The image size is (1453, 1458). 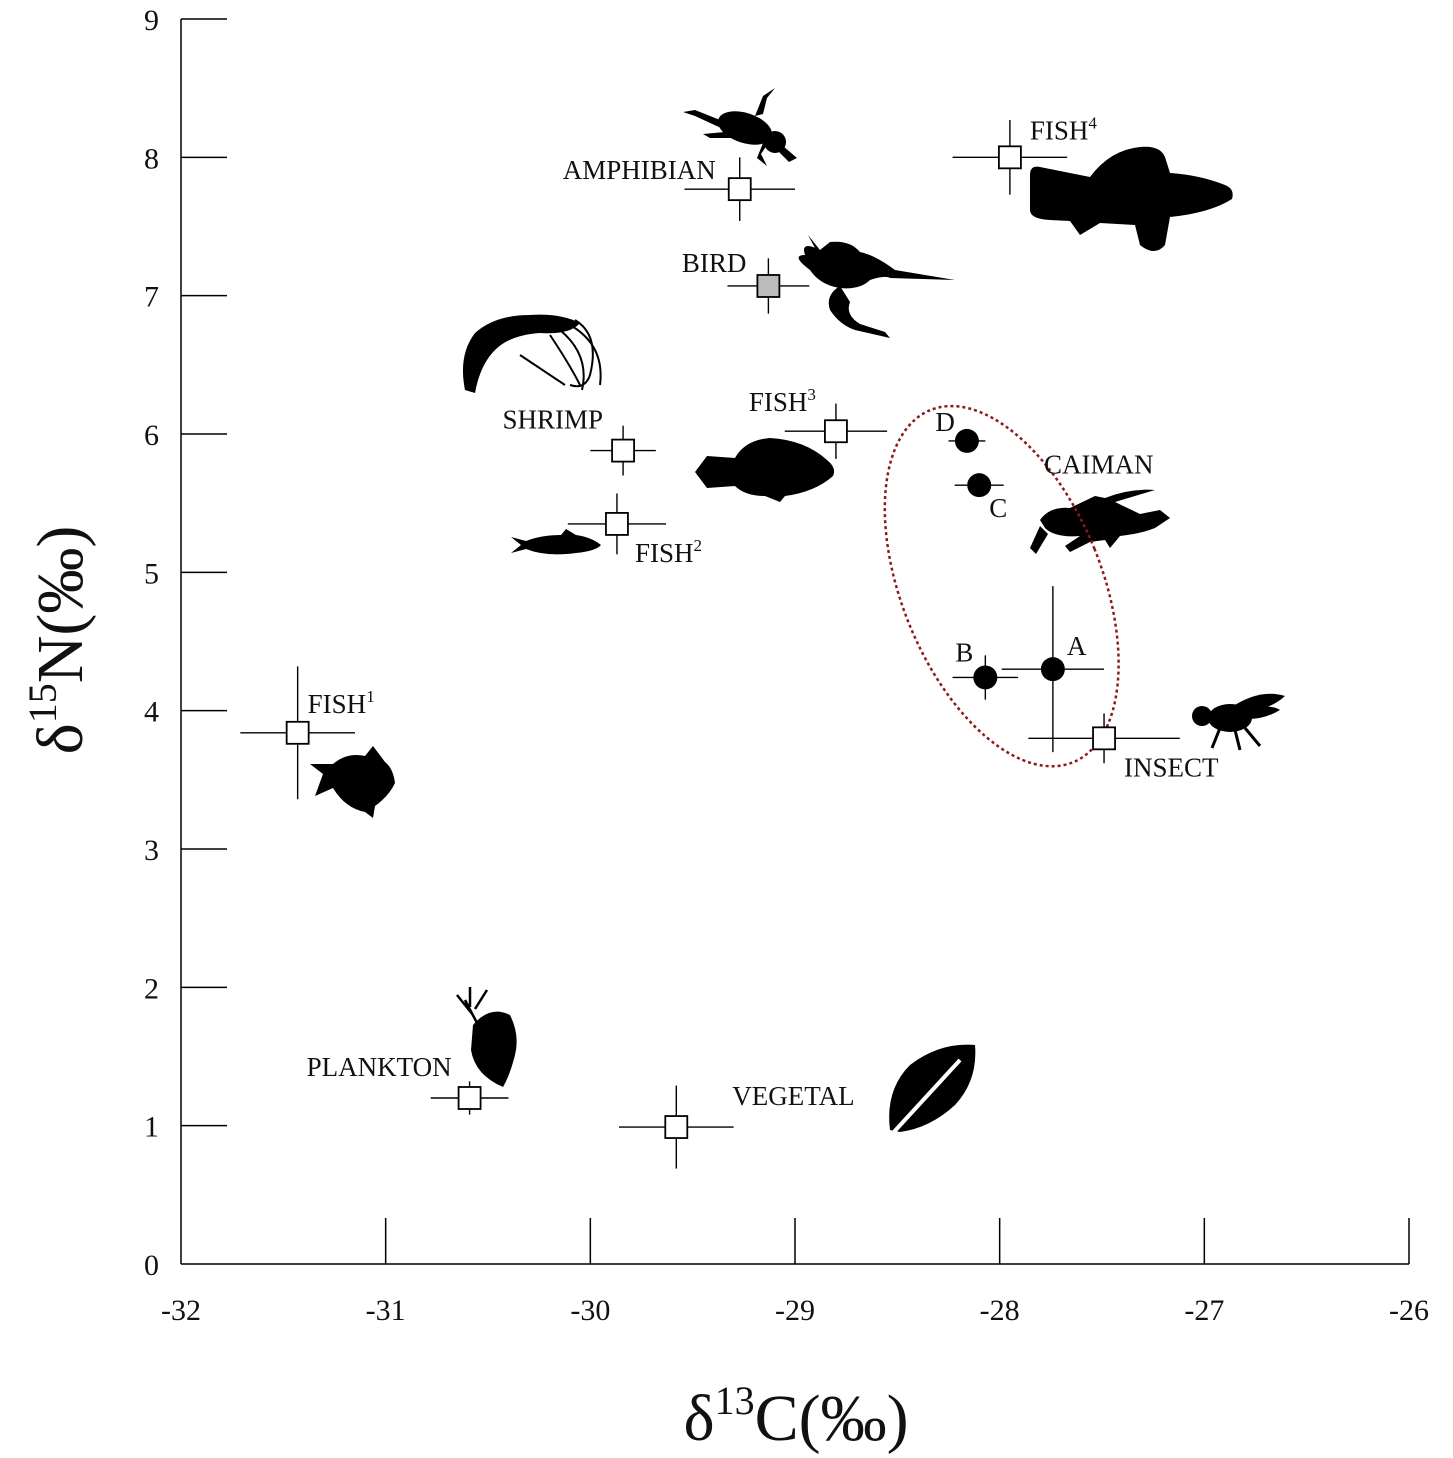 What do you see at coordinates (553, 420) in the screenshot?
I see `source-label: SHRIMP` at bounding box center [553, 420].